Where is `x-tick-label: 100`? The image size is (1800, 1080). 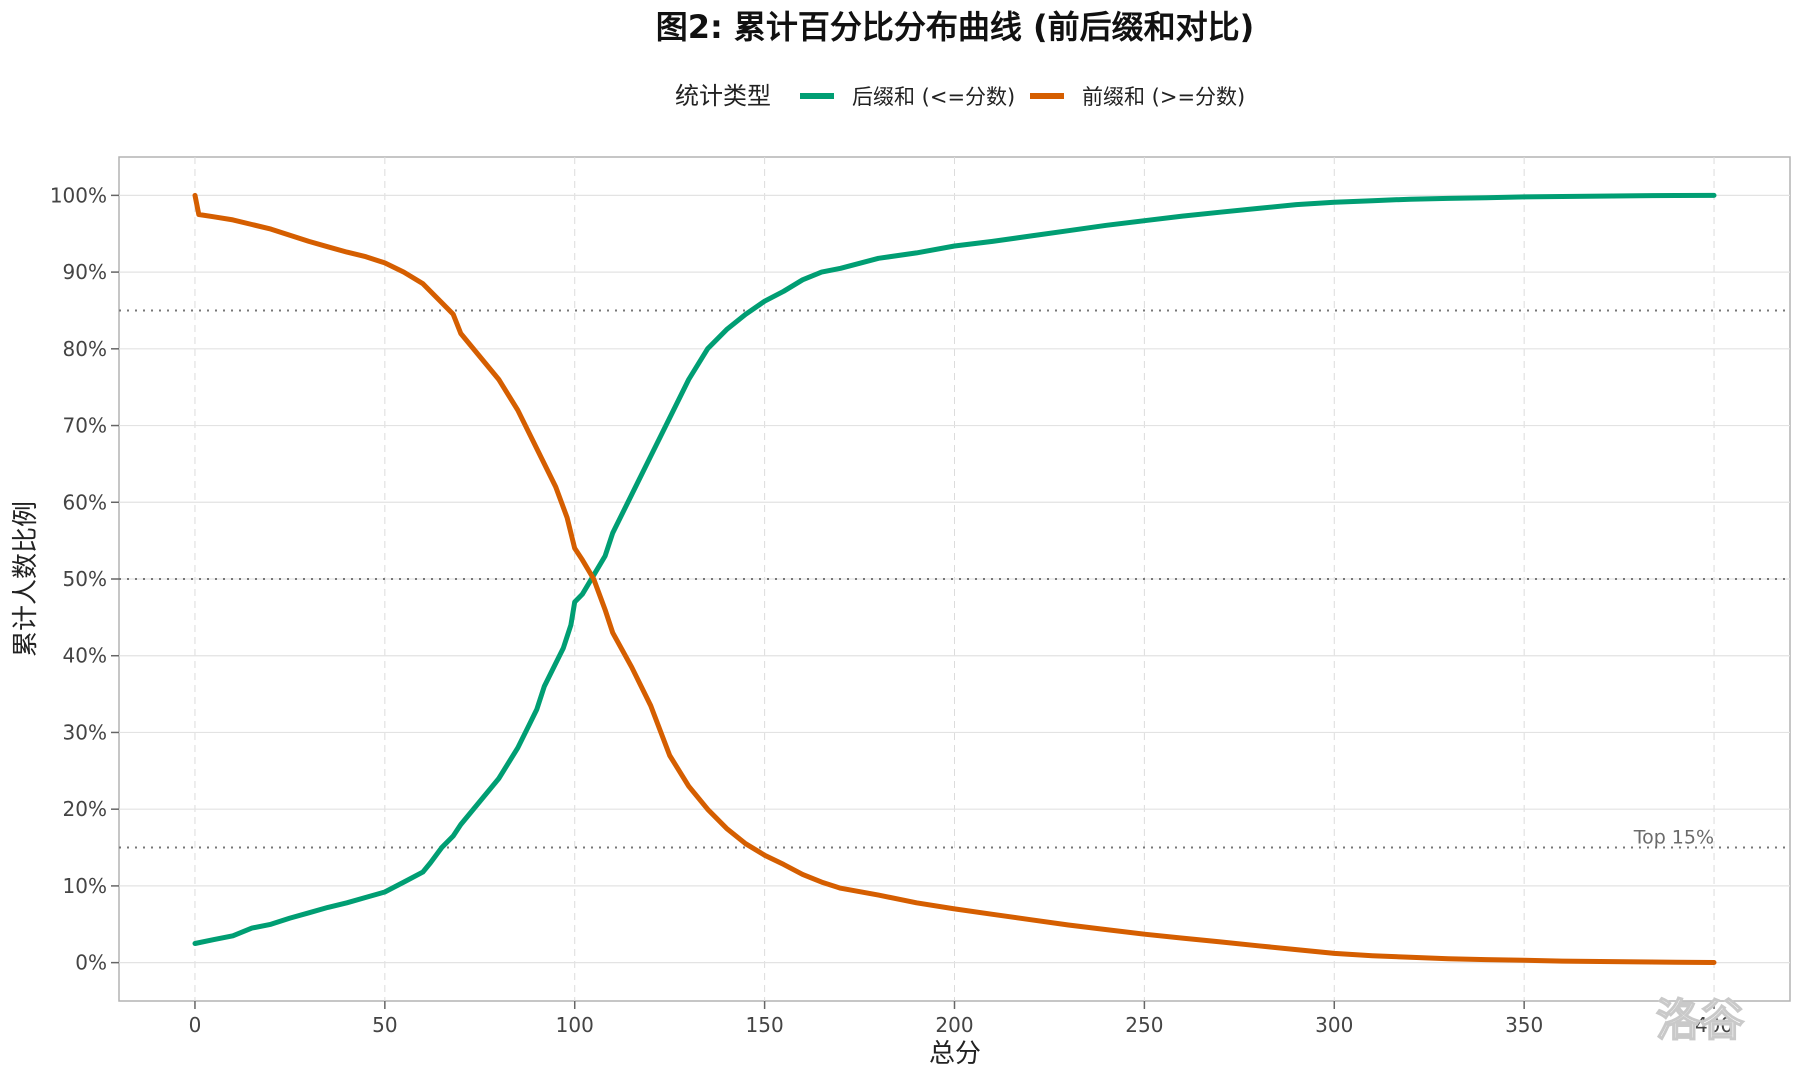
x-tick-label: 100 is located at coordinates (575, 1025).